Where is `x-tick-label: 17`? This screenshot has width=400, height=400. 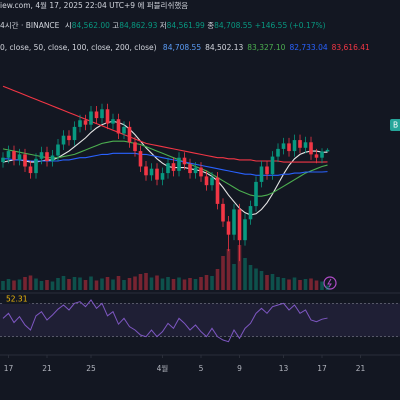 x-tick-label: 17 is located at coordinates (322, 368).